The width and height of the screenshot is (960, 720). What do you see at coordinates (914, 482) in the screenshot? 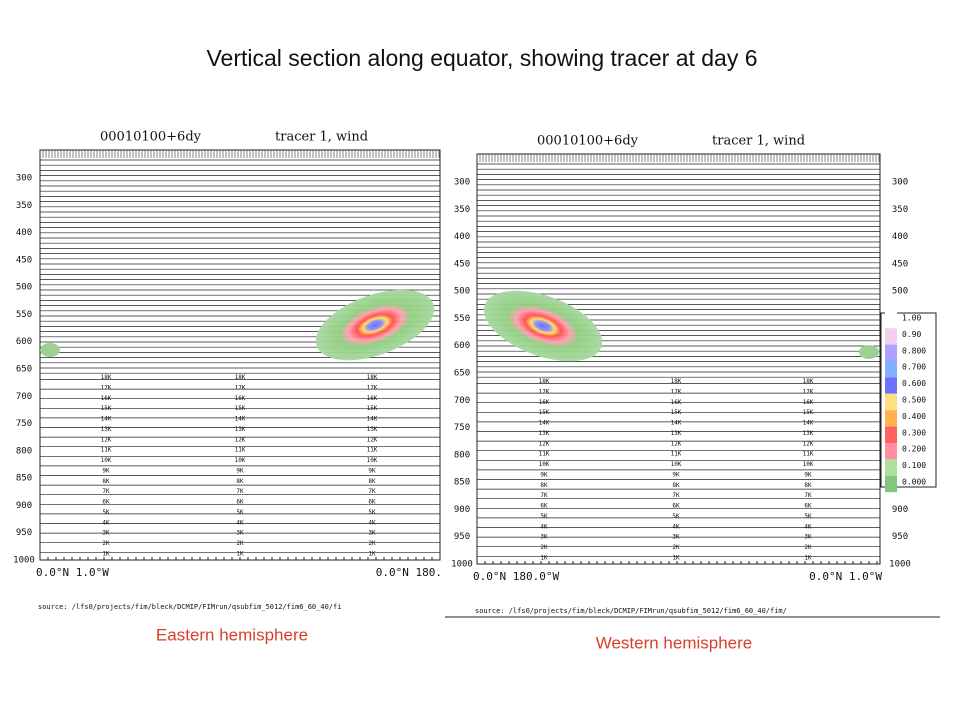
I see `colorbar-label: 0.000` at bounding box center [914, 482].